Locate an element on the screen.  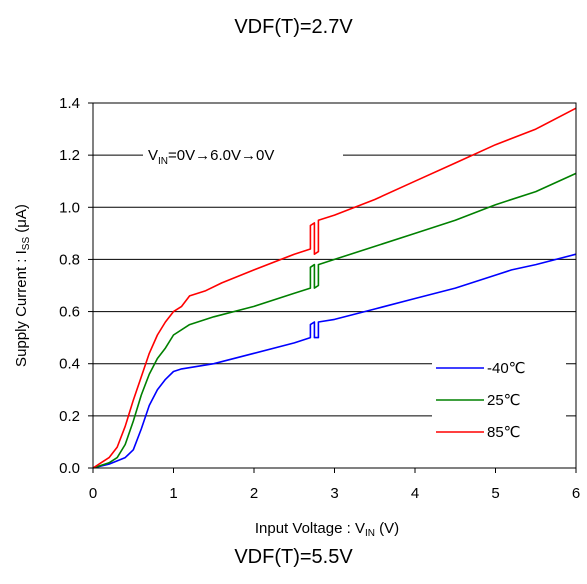
annotation-subscript: IN is located at coordinates (163, 161).